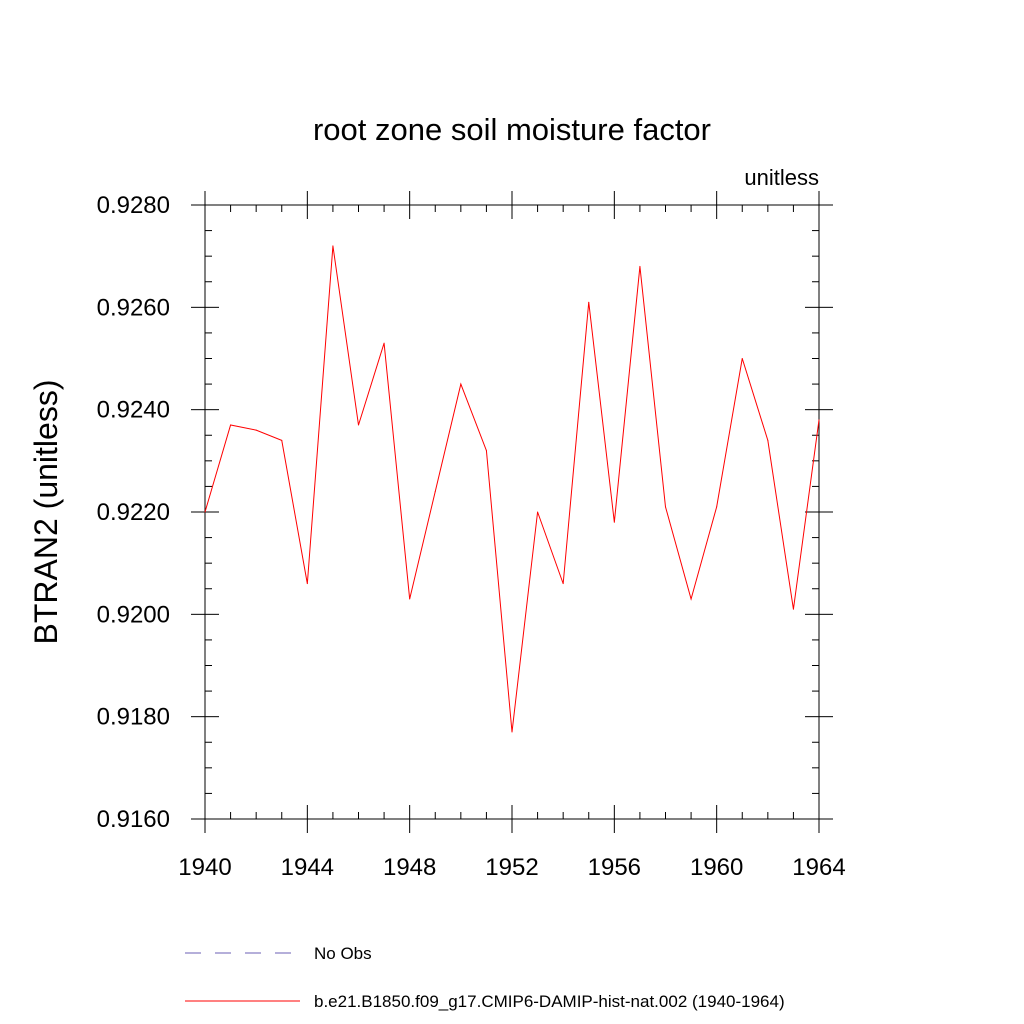  What do you see at coordinates (133, 205) in the screenshot?
I see `y-tick-label: 0.9280` at bounding box center [133, 205].